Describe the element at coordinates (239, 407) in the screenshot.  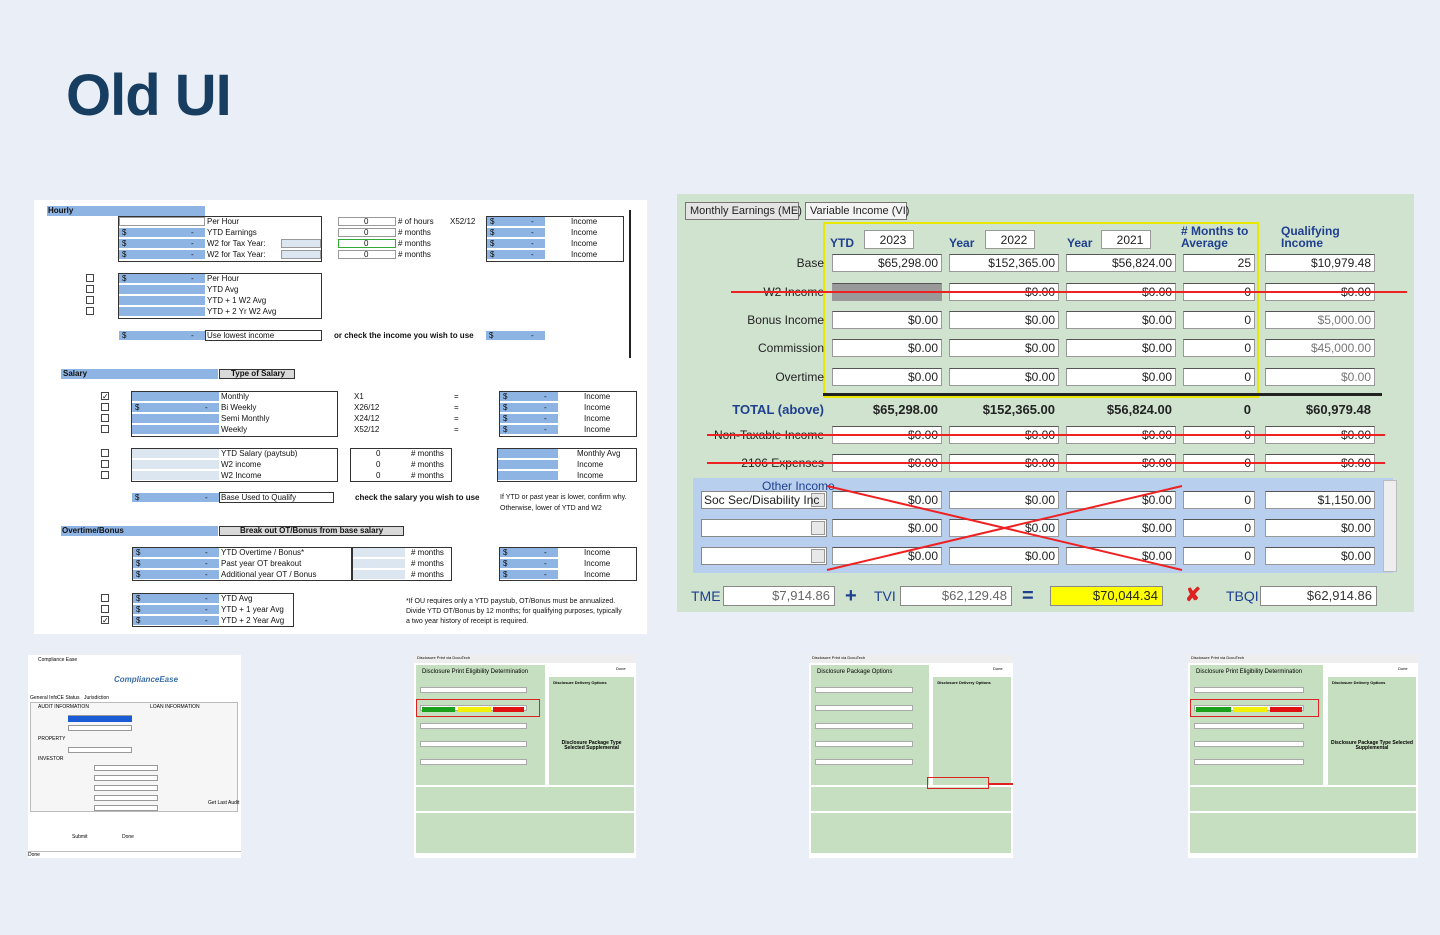
I see `row-label: Bi Weekly` at that location.